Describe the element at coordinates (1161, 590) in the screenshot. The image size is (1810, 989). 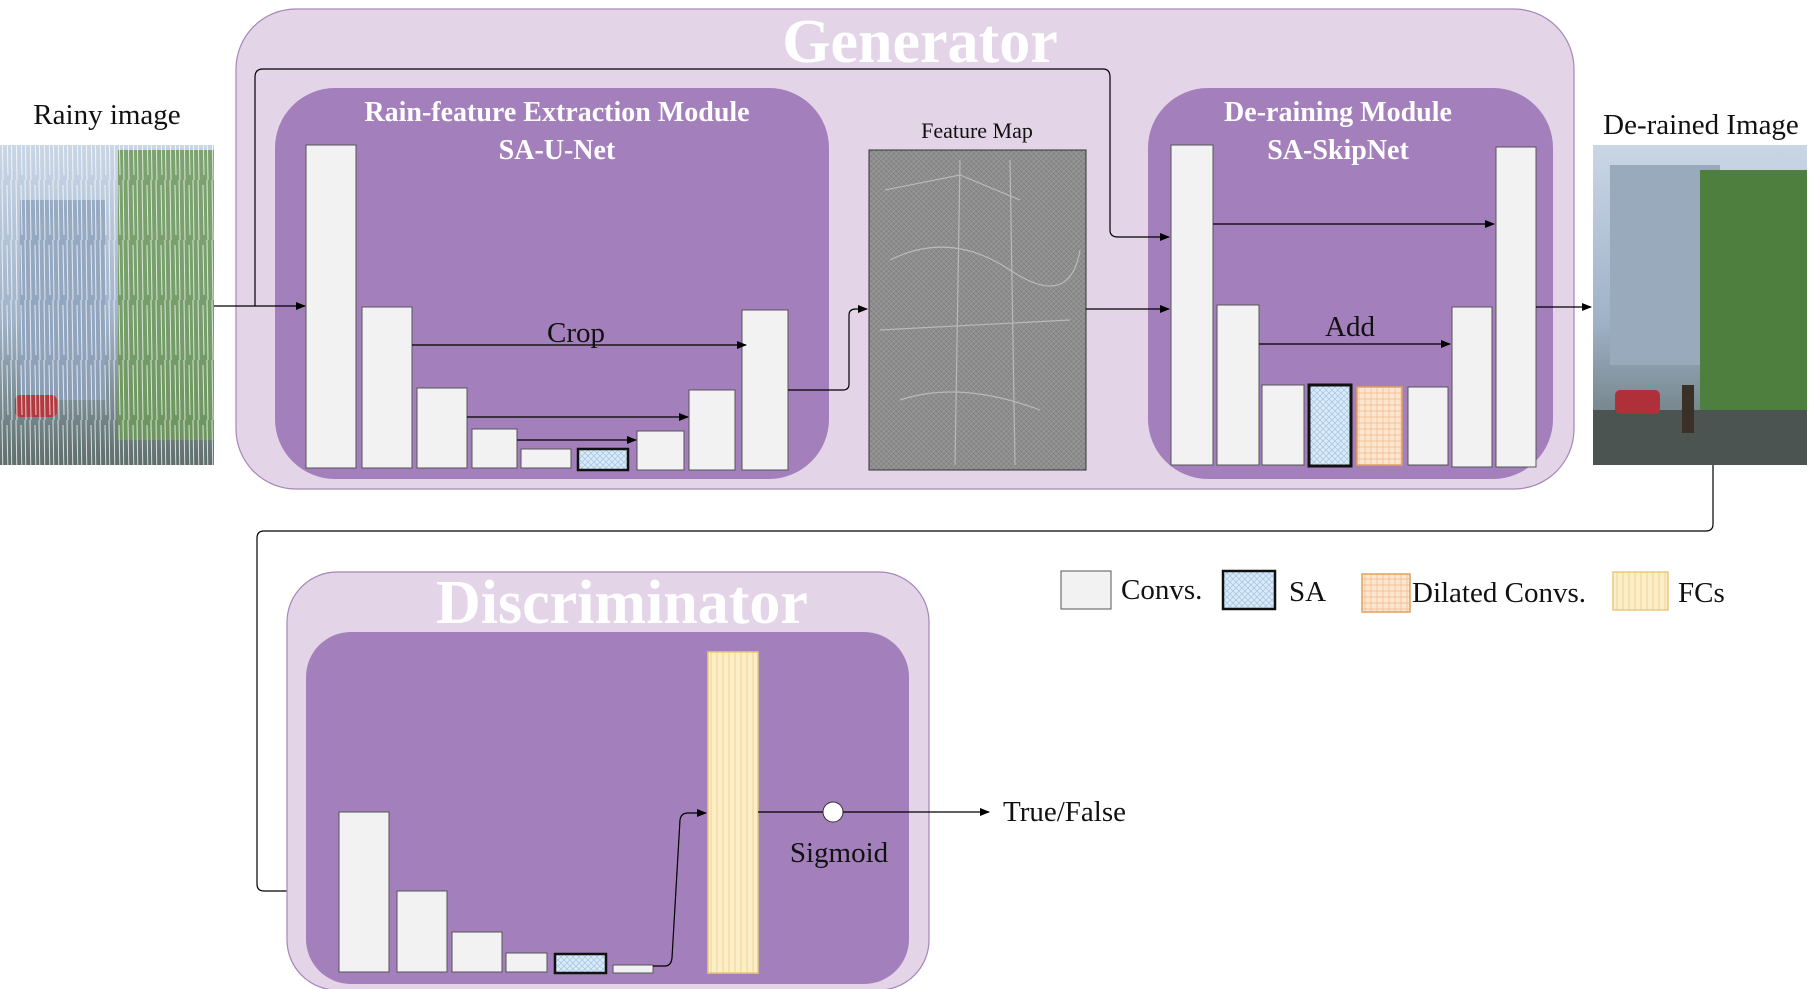
I see `legend-convs-label: Convs.` at that location.